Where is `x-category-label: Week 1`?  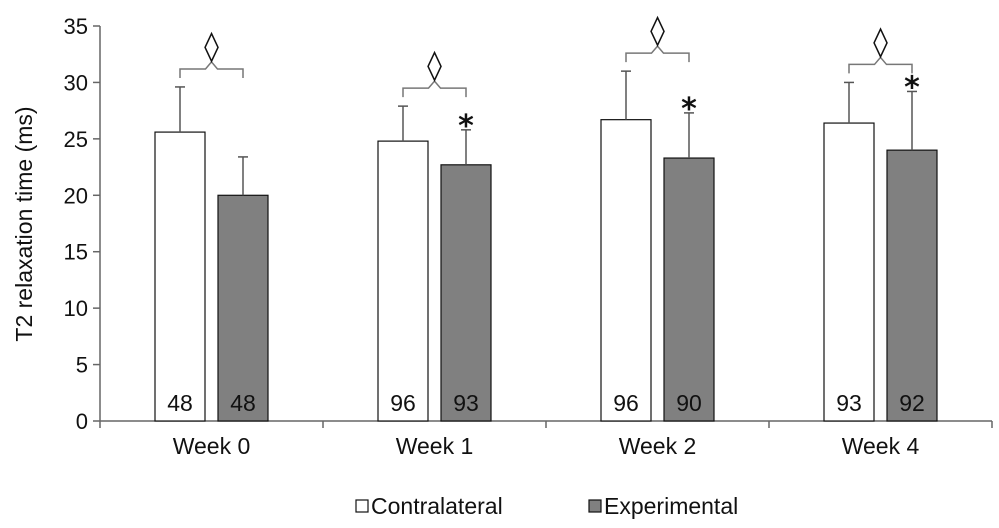 x-category-label: Week 1 is located at coordinates (435, 446).